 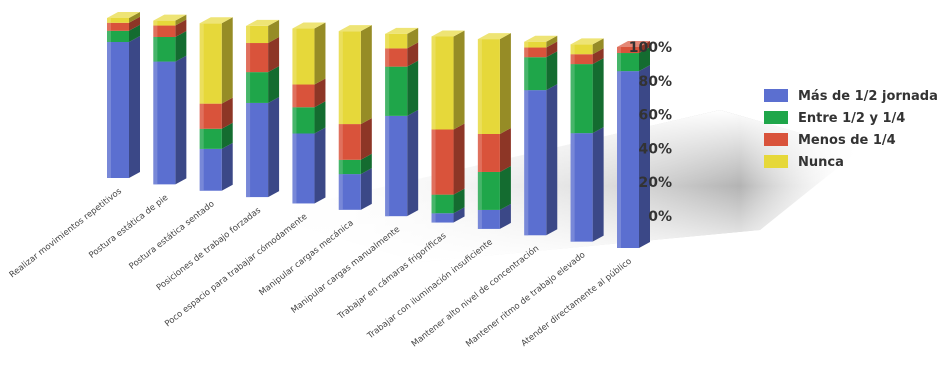 I want to click on x-tick-label: Mantener ritmo de trabajo elevado, so click(x=525, y=299).